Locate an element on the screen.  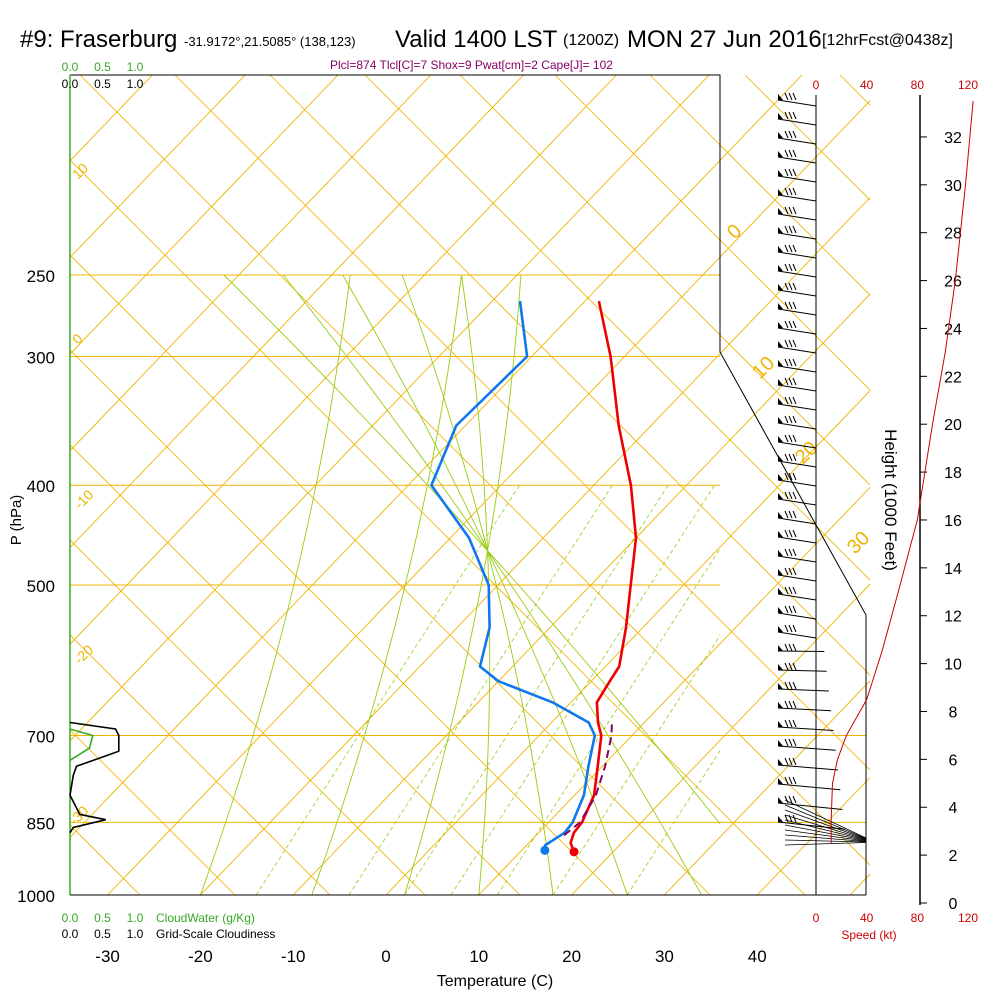
dew-point-surface-point is located at coordinates (545, 850).